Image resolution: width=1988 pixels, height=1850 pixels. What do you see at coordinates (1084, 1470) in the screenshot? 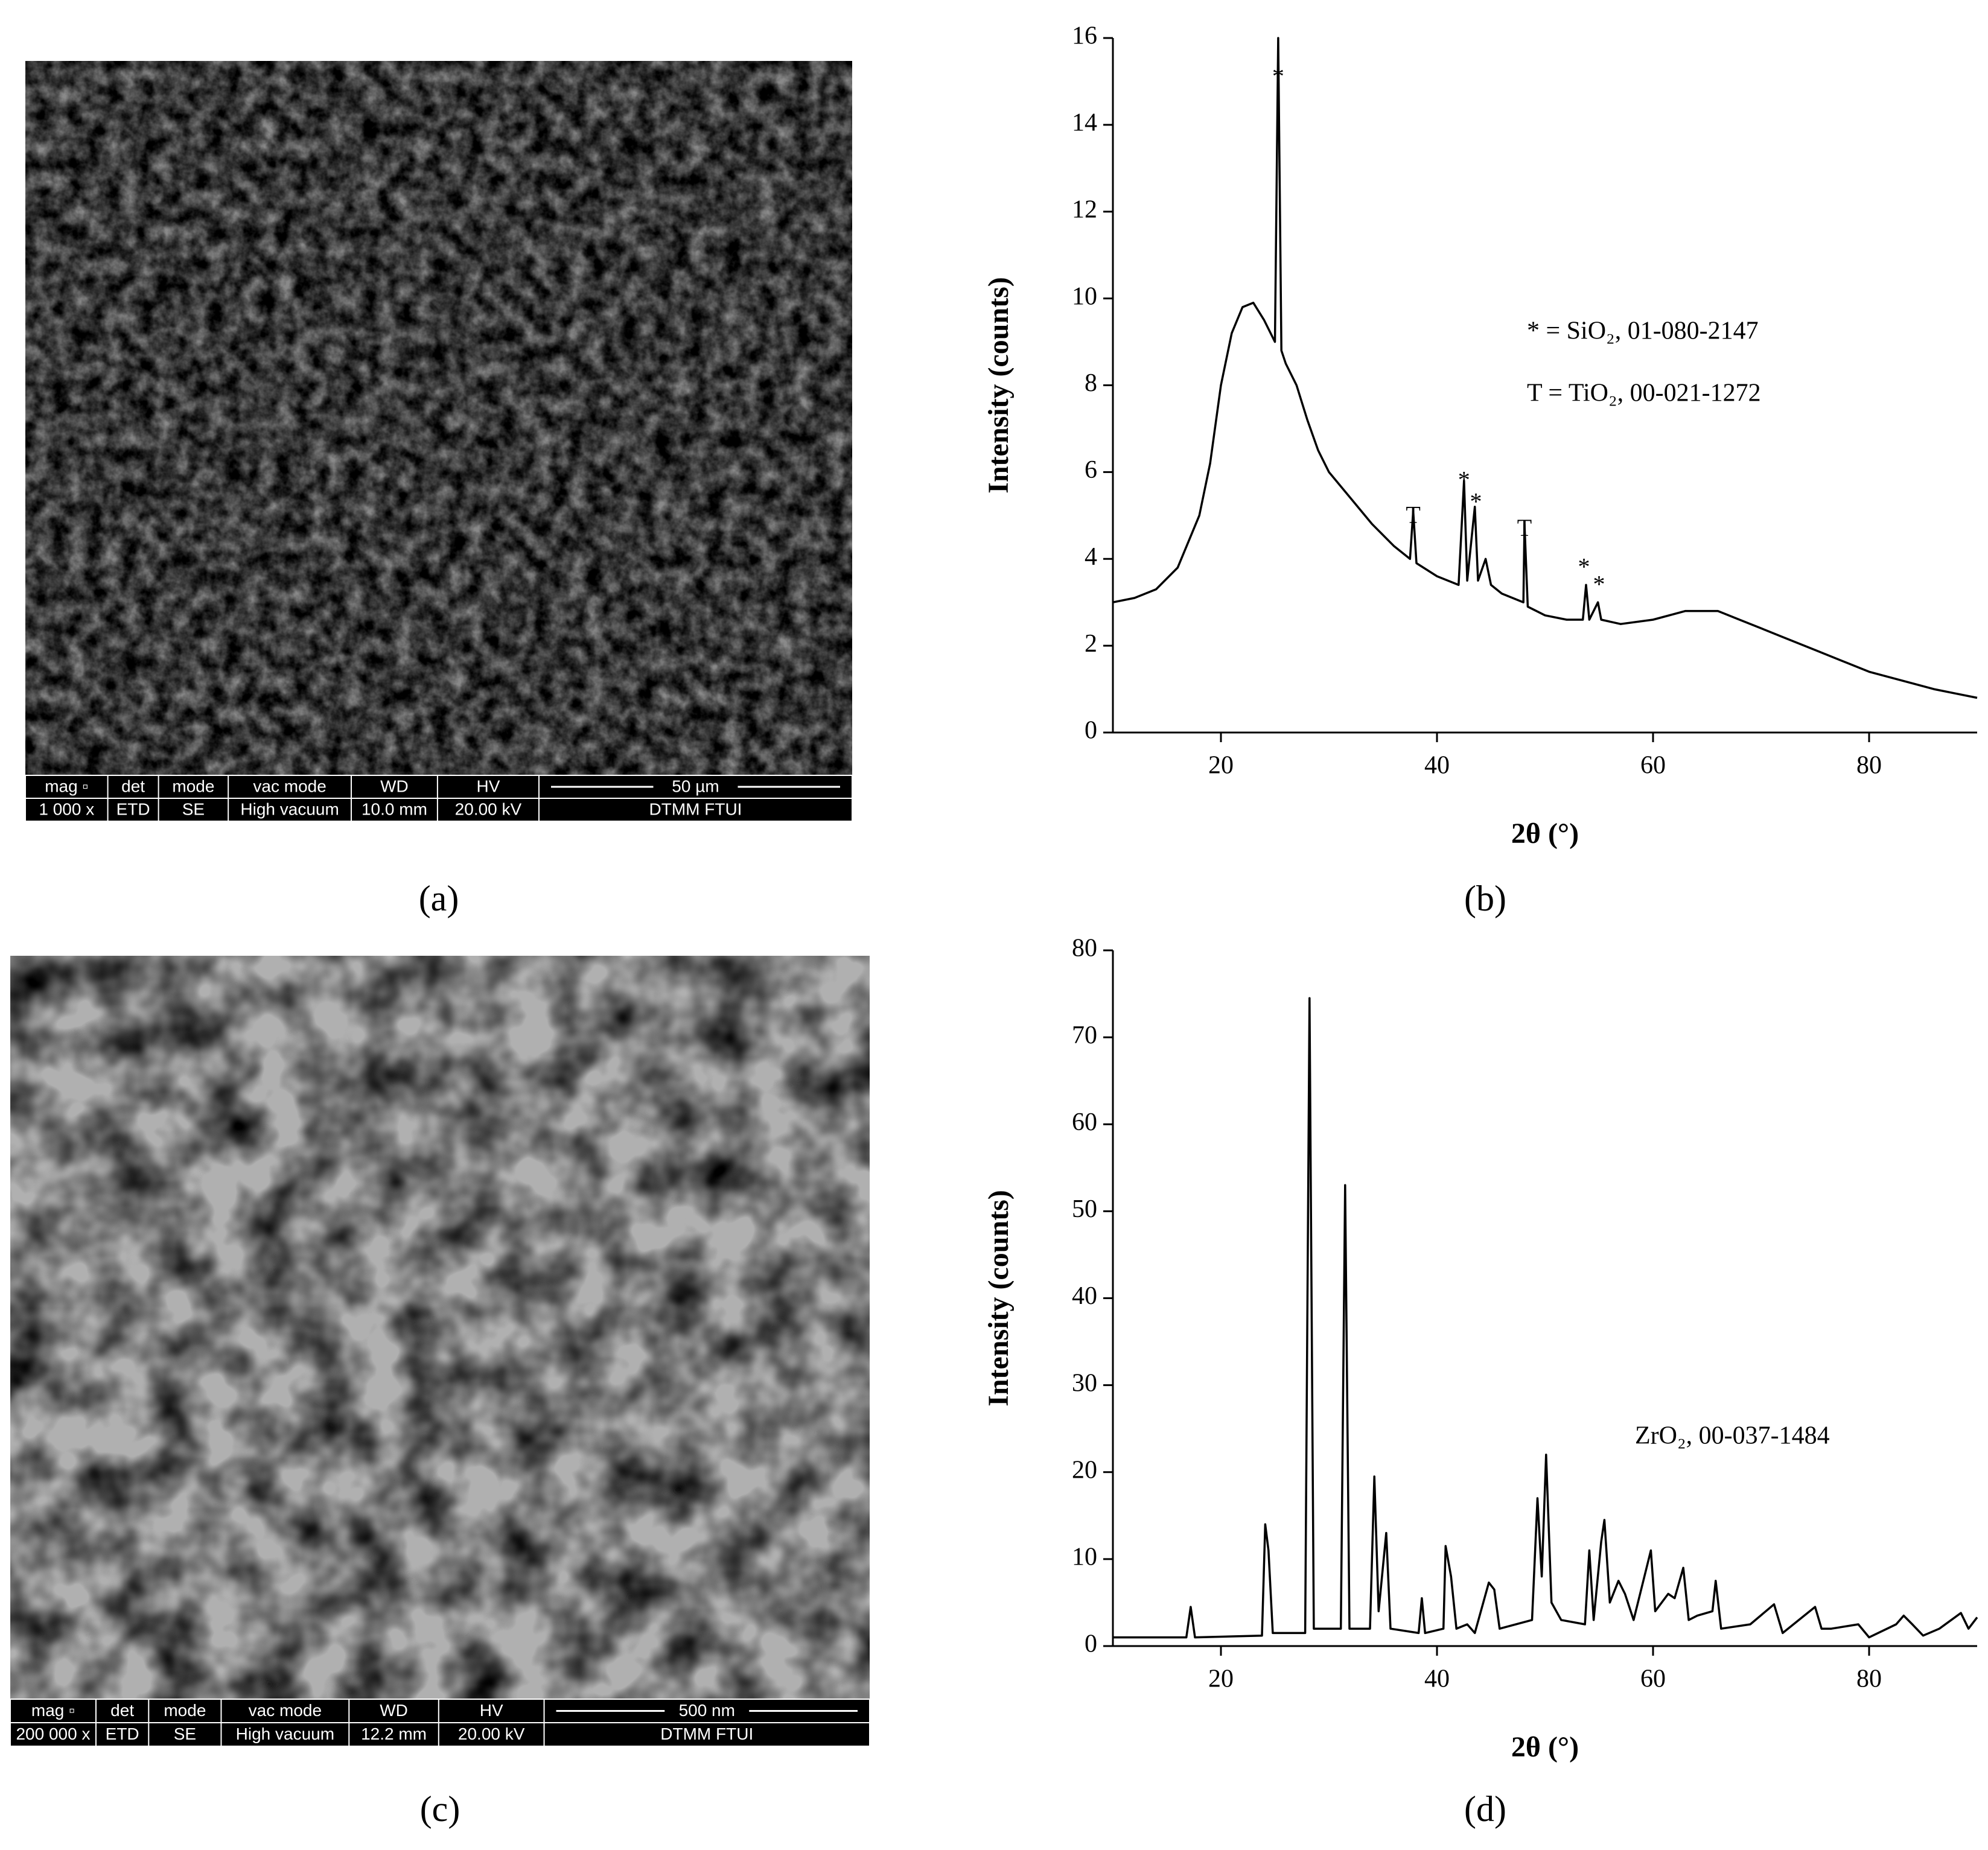
I see `y-tick-label: 20` at bounding box center [1084, 1470].